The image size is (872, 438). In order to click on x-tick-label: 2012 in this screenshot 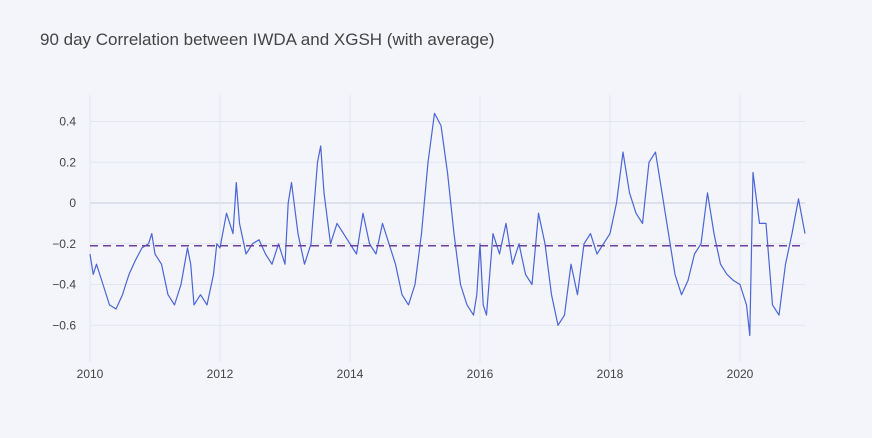, I will do `click(220, 374)`.